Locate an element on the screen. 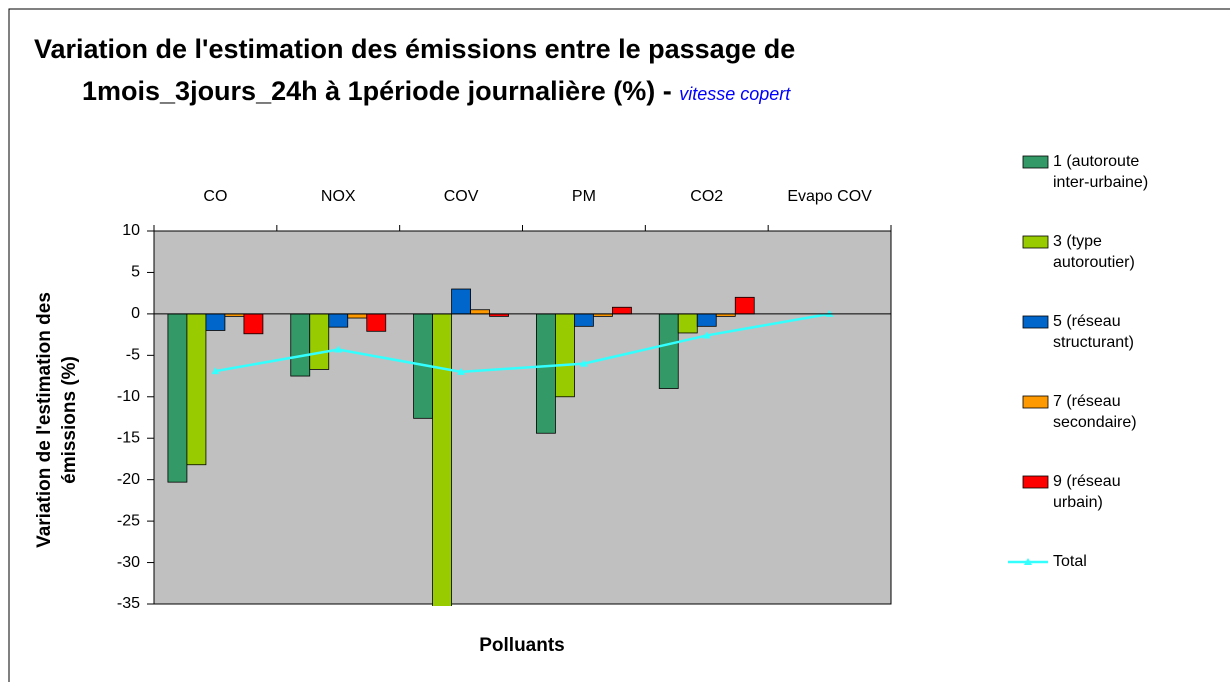 This screenshot has height=682, width=1230. x-tick-label: Evapo COV is located at coordinates (829, 196).